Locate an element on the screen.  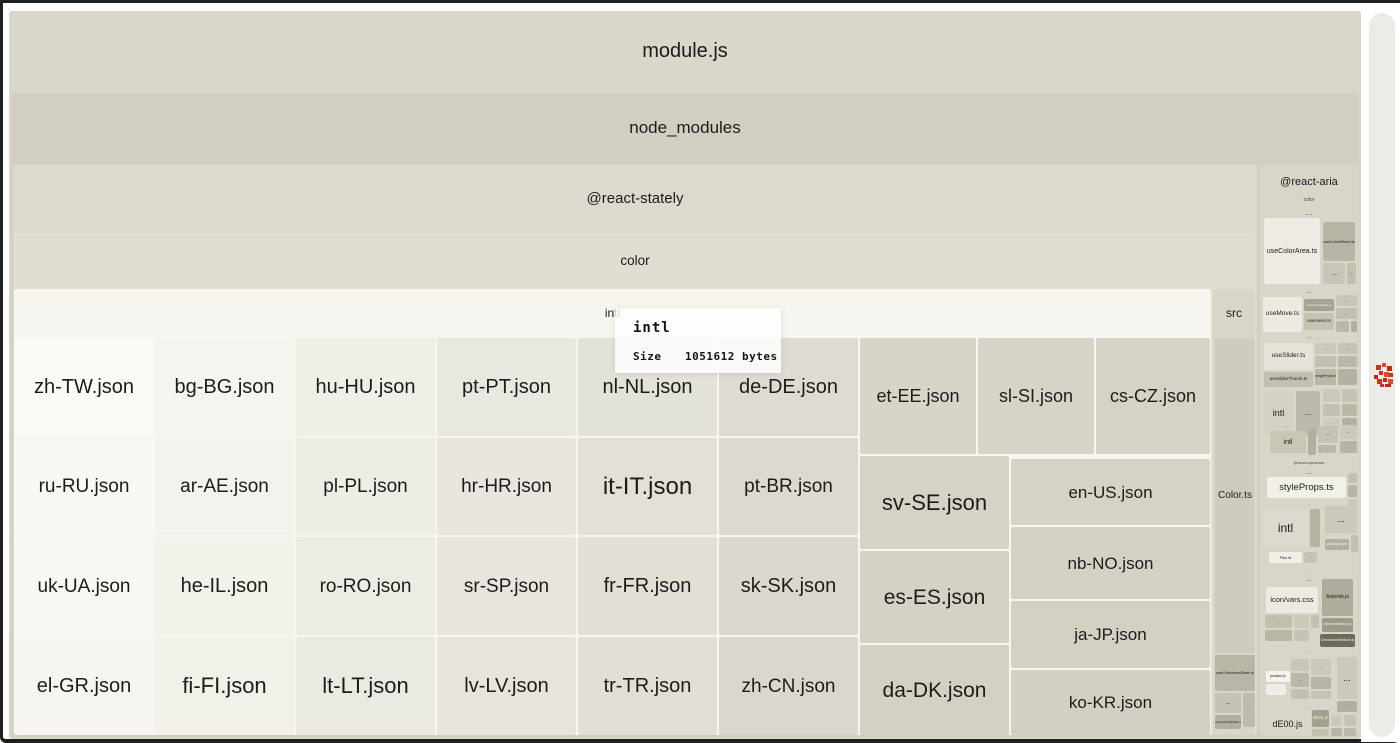
treemap-cell: hr-HR.json is located at coordinates (506, 486).